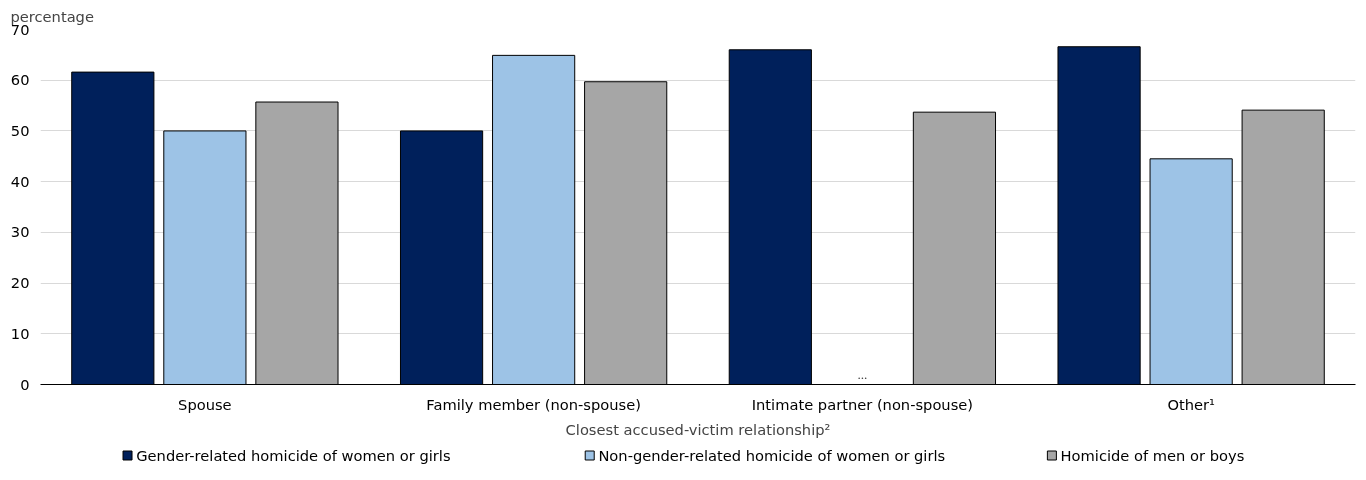 The width and height of the screenshot is (1366, 480). Describe the element at coordinates (205, 404) in the screenshot. I see `x-tick-label: Spouse` at that location.